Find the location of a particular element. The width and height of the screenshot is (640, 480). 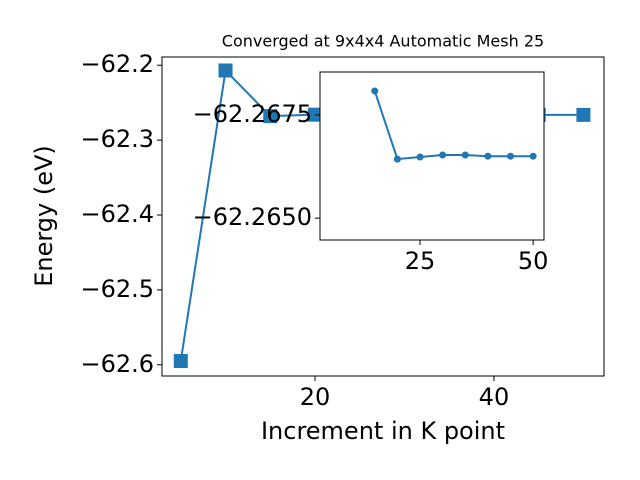

axes-frame is located at coordinates (432, 156).